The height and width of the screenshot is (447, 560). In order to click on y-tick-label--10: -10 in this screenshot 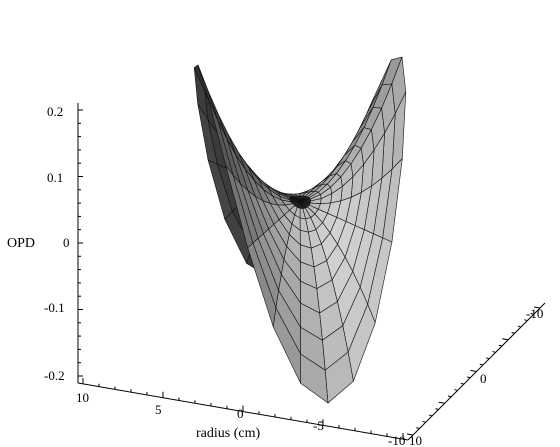, I will do `click(534, 313)`.